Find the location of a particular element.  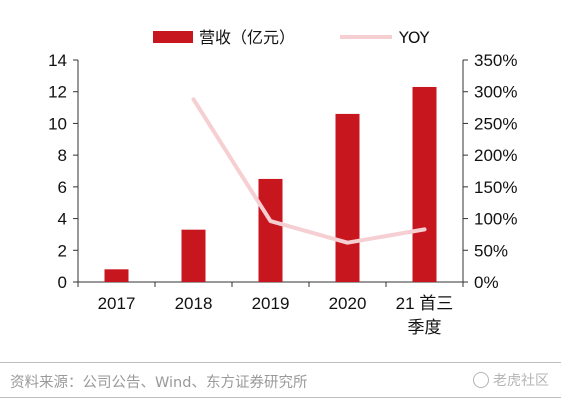

x-tick-label: 2019 is located at coordinates (271, 303).